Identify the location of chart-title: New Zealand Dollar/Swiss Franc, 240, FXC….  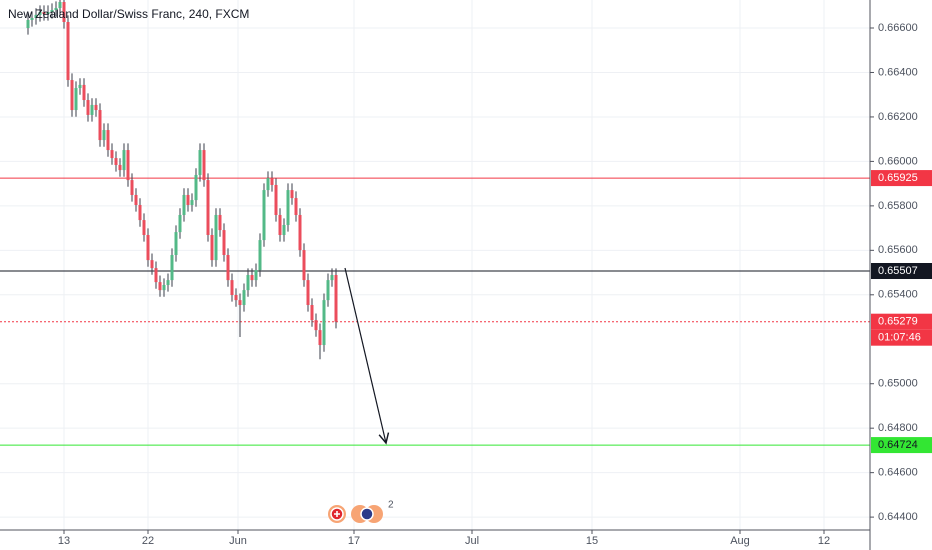
(128, 14).